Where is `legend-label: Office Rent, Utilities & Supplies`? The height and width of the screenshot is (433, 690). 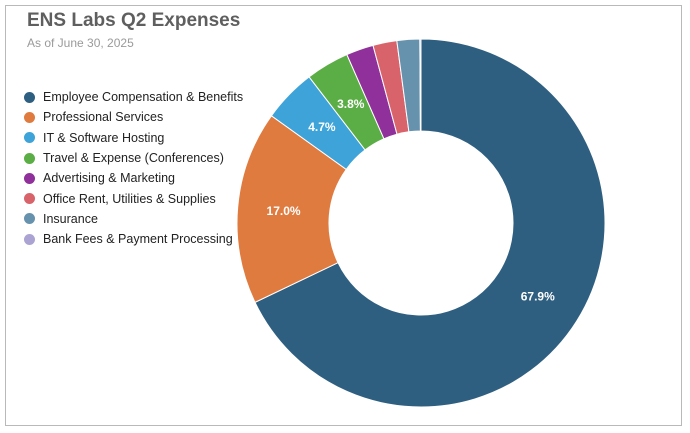 legend-label: Office Rent, Utilities & Supplies is located at coordinates (129, 198).